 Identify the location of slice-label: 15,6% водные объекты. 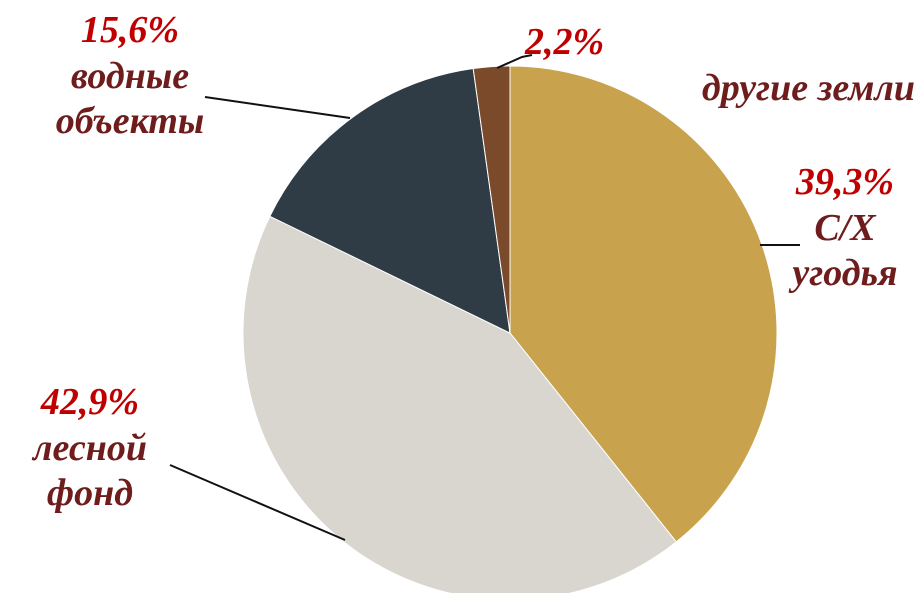
(130, 76).